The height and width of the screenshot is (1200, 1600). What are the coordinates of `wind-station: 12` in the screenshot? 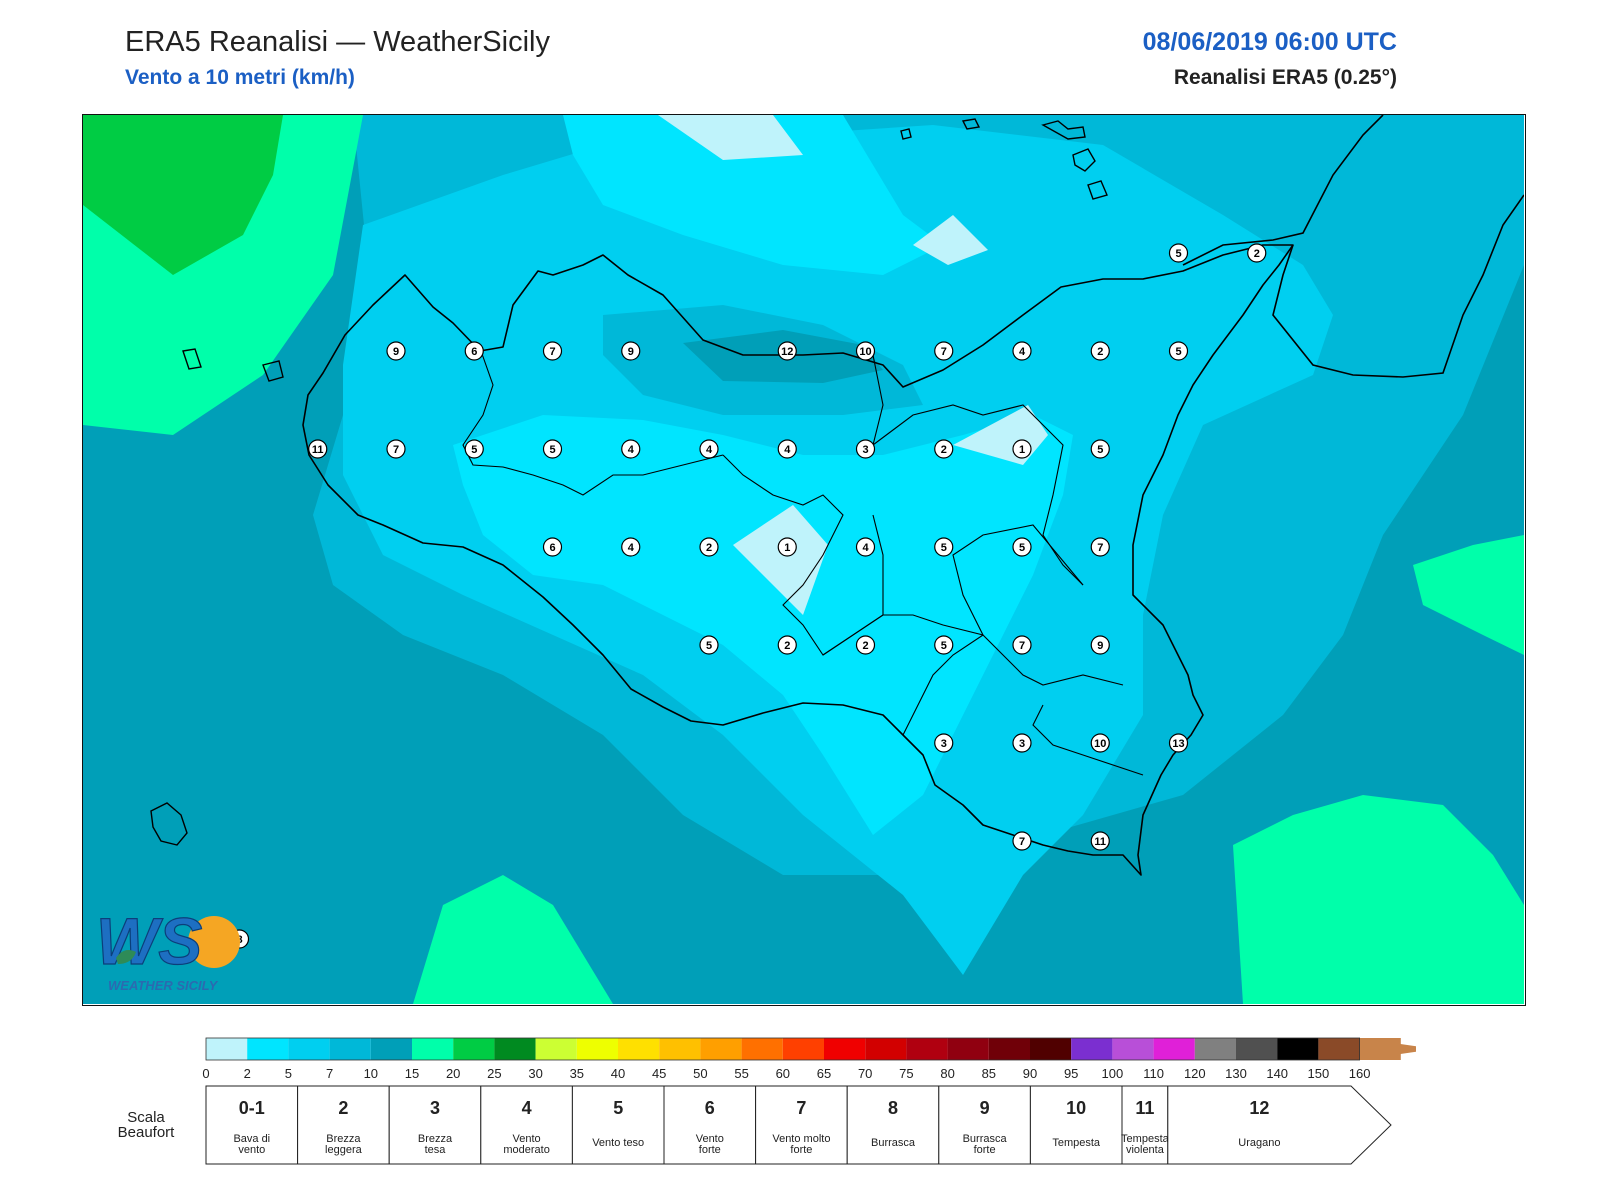 It's located at (787, 351).